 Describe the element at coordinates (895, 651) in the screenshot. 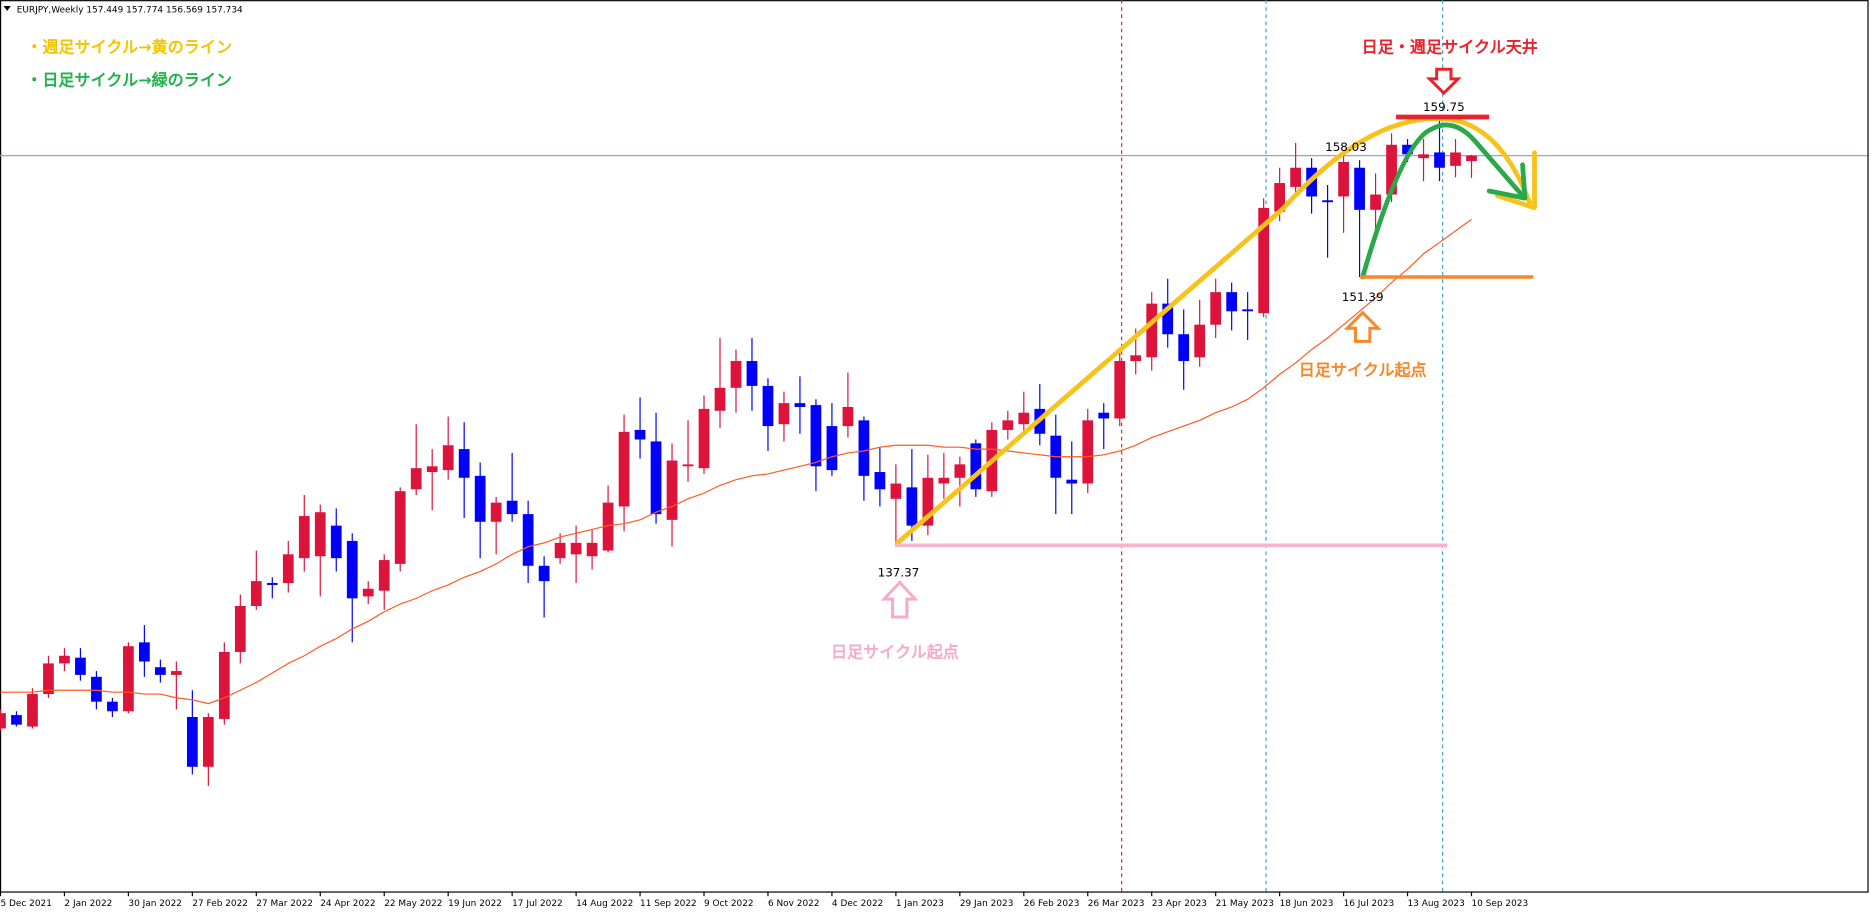

I see `annotation: 日足サイクル起点` at that location.